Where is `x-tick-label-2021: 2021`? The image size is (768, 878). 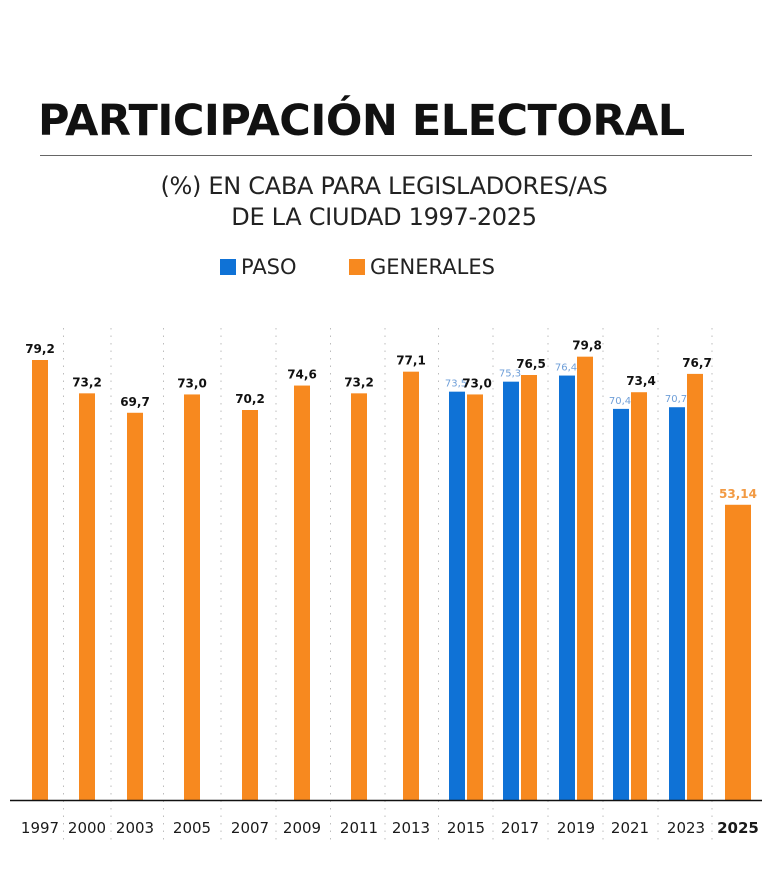 x-tick-label-2021: 2021 is located at coordinates (630, 828).